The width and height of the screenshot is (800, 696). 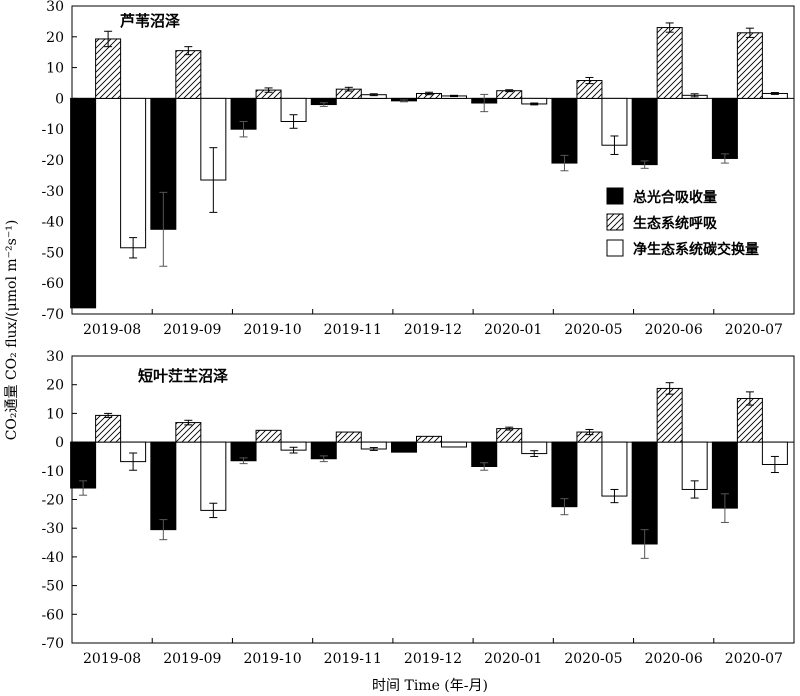 What do you see at coordinates (183, 376) in the screenshot?
I see `panel-title: 短叶茳芏沼泽` at bounding box center [183, 376].